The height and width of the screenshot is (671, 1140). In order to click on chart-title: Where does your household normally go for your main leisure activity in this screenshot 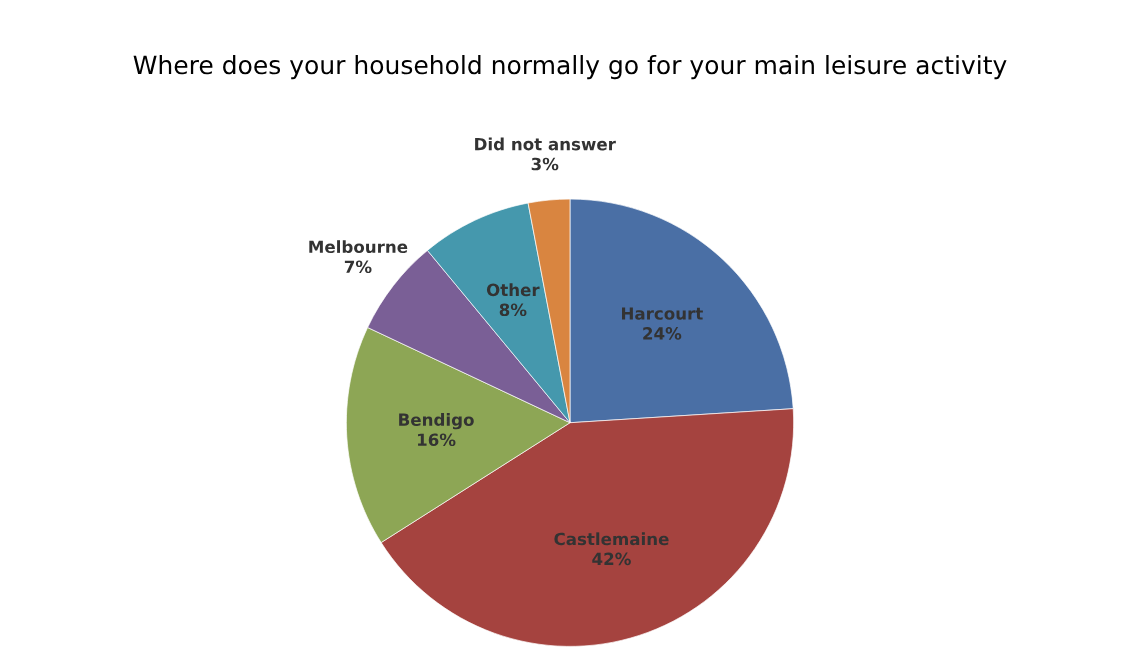, I will do `click(570, 67)`.